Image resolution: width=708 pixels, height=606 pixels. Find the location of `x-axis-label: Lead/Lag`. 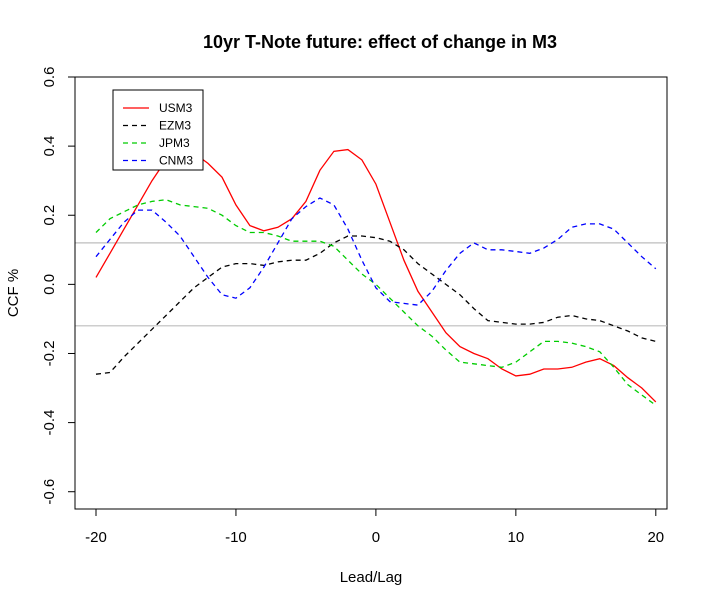

x-axis-label: Lead/Lag is located at coordinates (371, 577).